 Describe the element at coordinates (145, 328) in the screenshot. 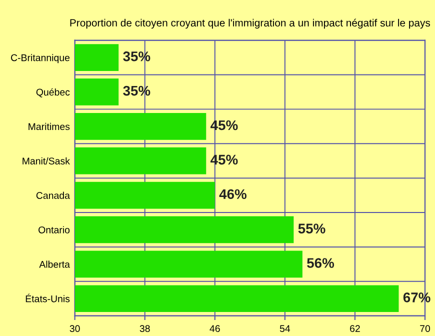

I see `x-tick-label: 38` at that location.